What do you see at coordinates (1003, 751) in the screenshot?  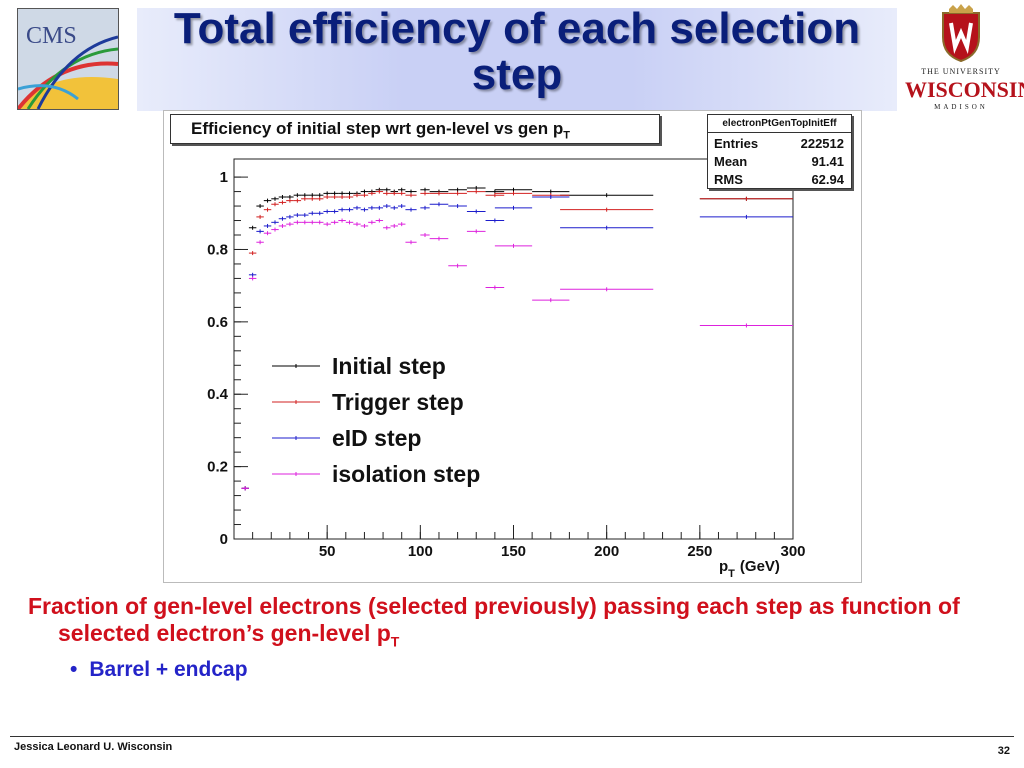 I see `page-number: 32` at bounding box center [1003, 751].